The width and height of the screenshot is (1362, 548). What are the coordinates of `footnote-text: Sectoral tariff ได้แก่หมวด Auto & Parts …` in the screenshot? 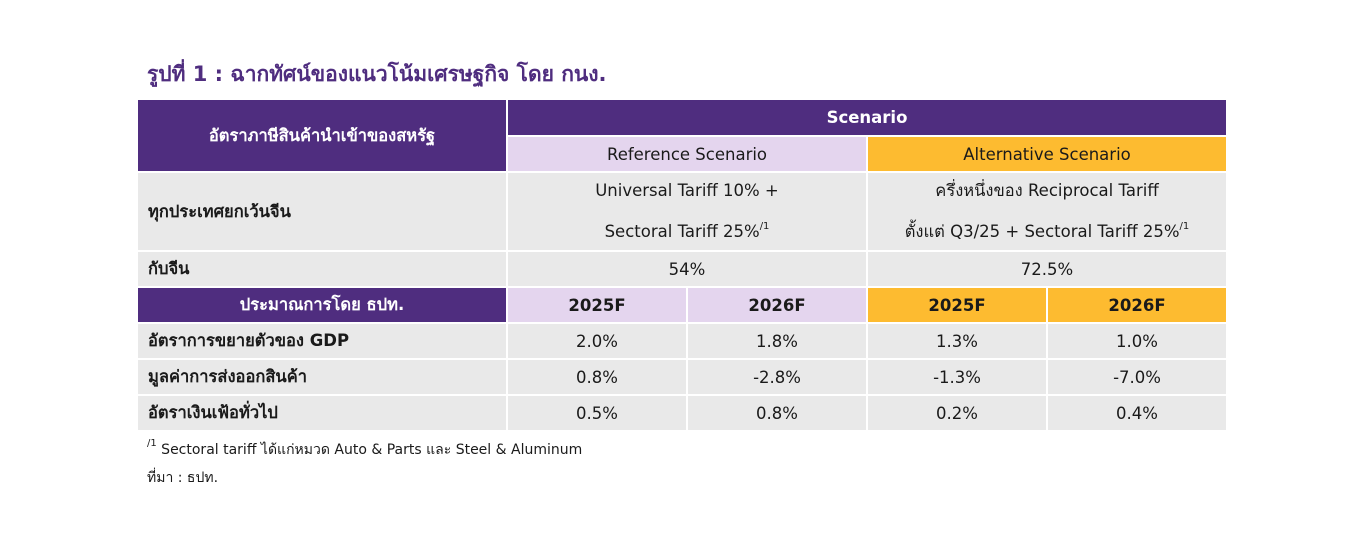 It's located at (369, 450).